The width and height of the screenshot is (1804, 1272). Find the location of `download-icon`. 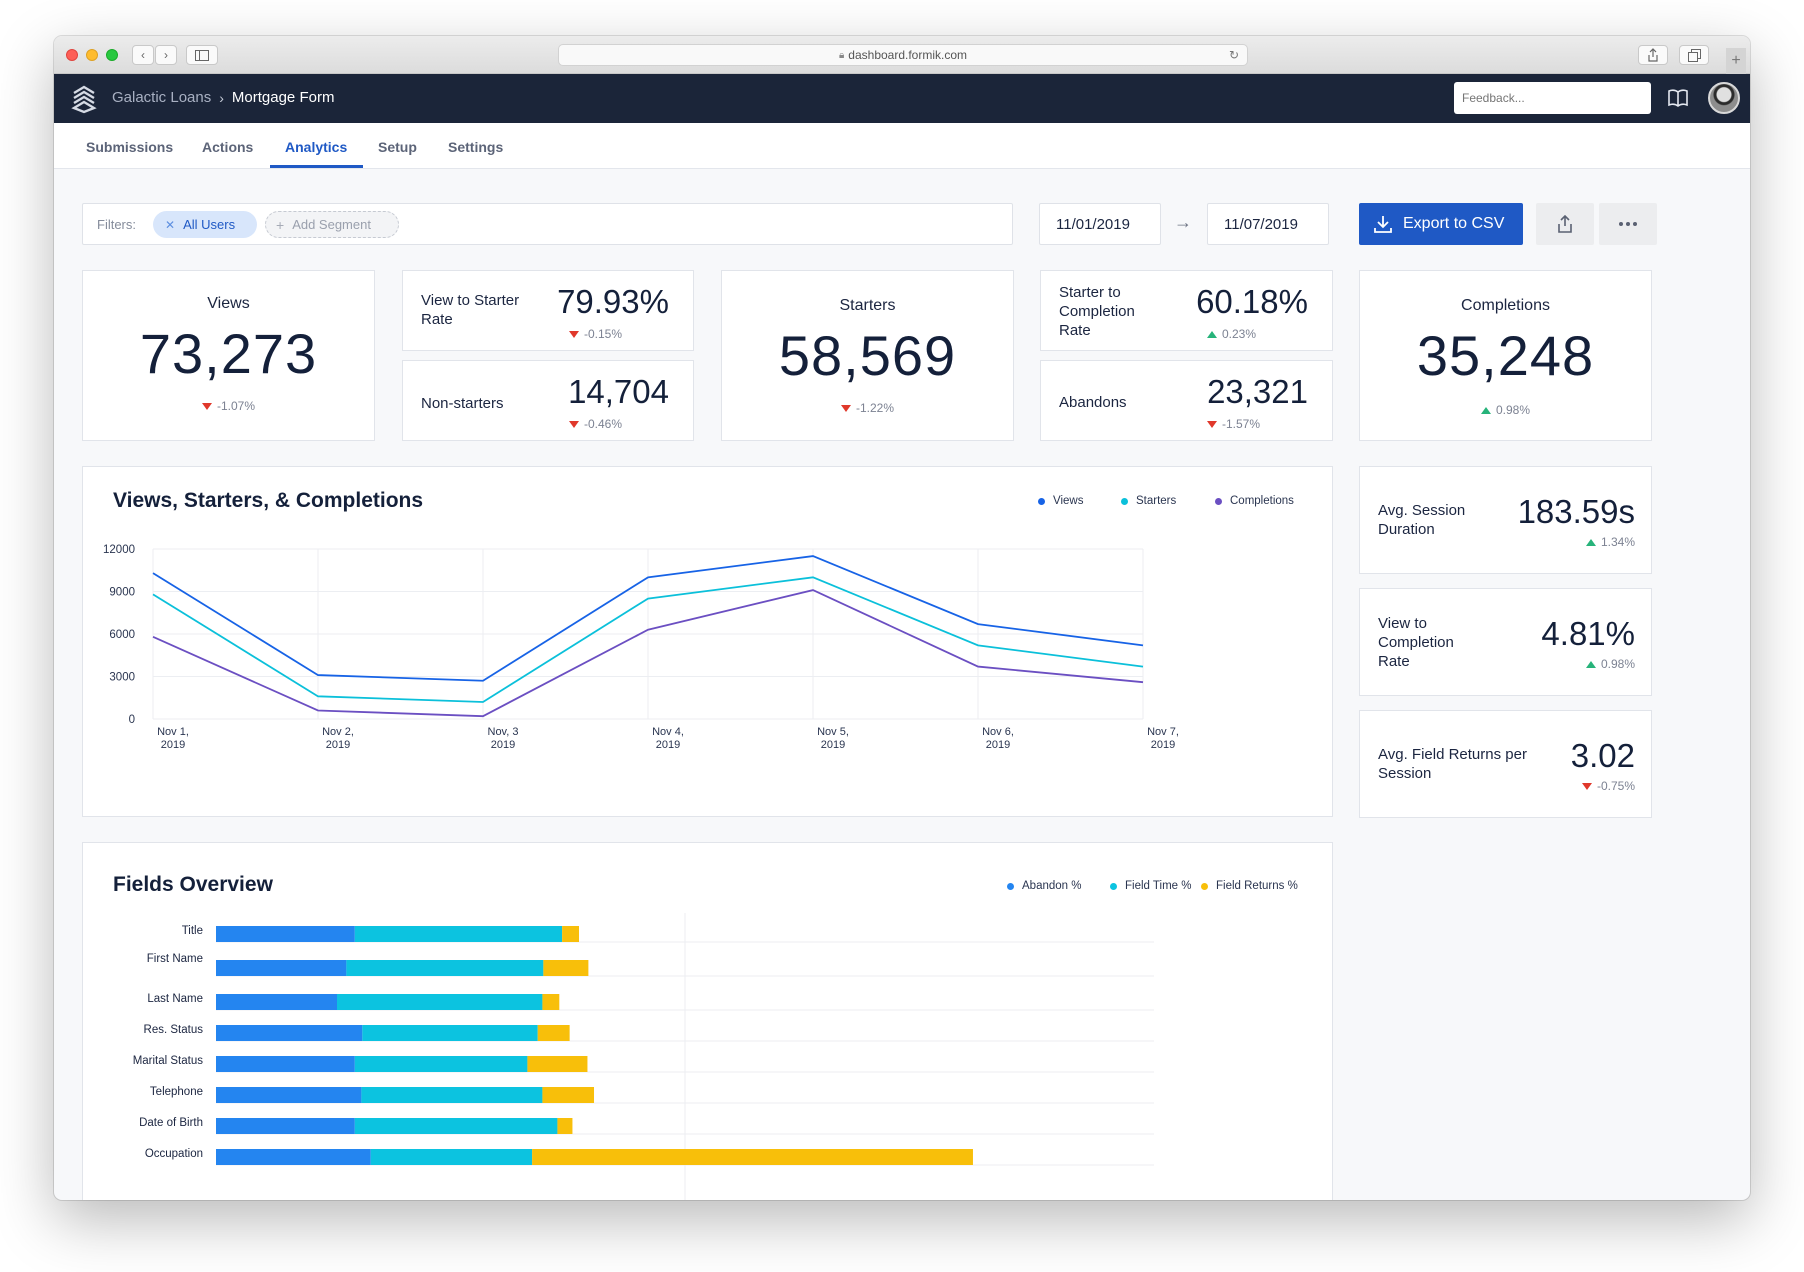

download-icon is located at coordinates (1383, 224).